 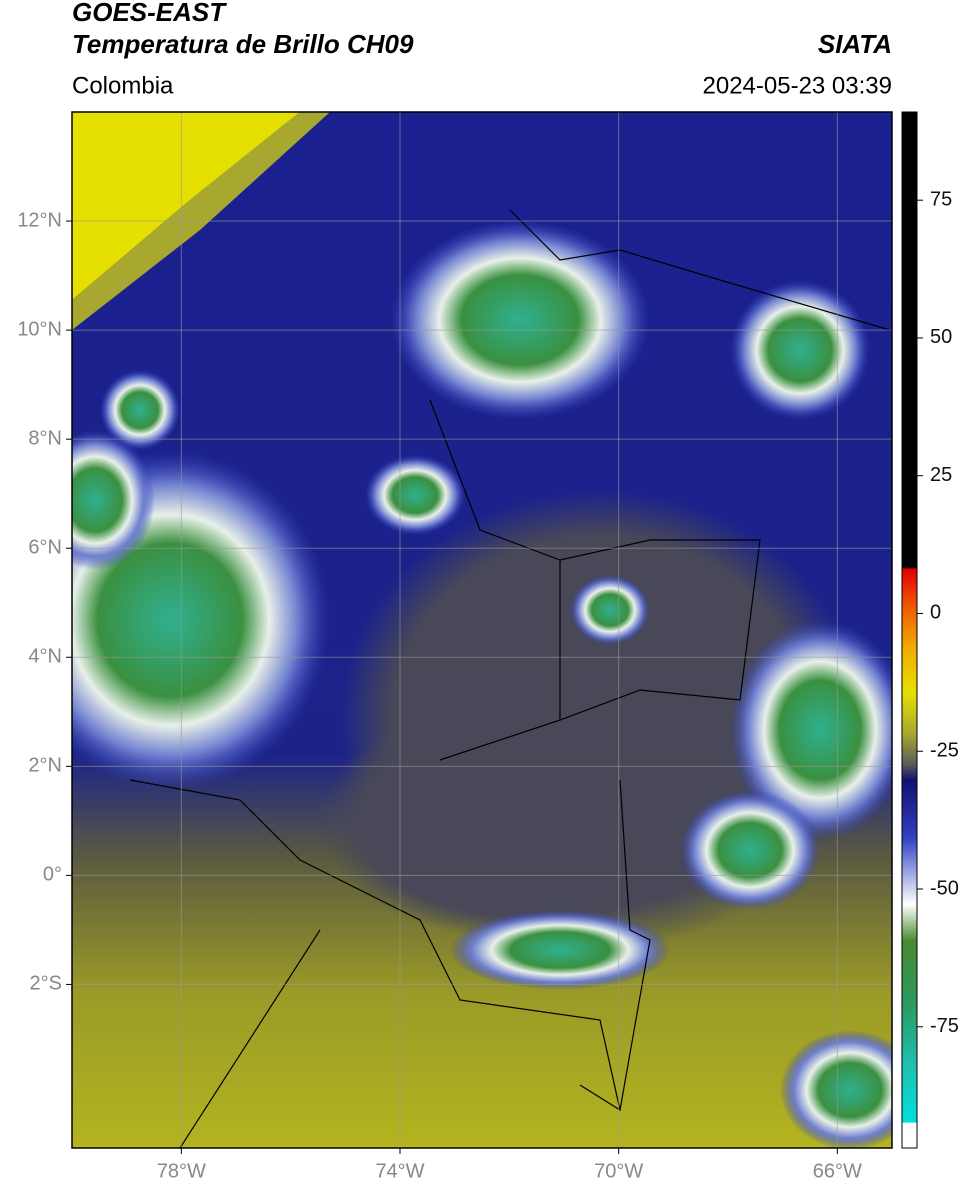 What do you see at coordinates (935, 613) in the screenshot?
I see `colorbar-tick-label: 0` at bounding box center [935, 613].